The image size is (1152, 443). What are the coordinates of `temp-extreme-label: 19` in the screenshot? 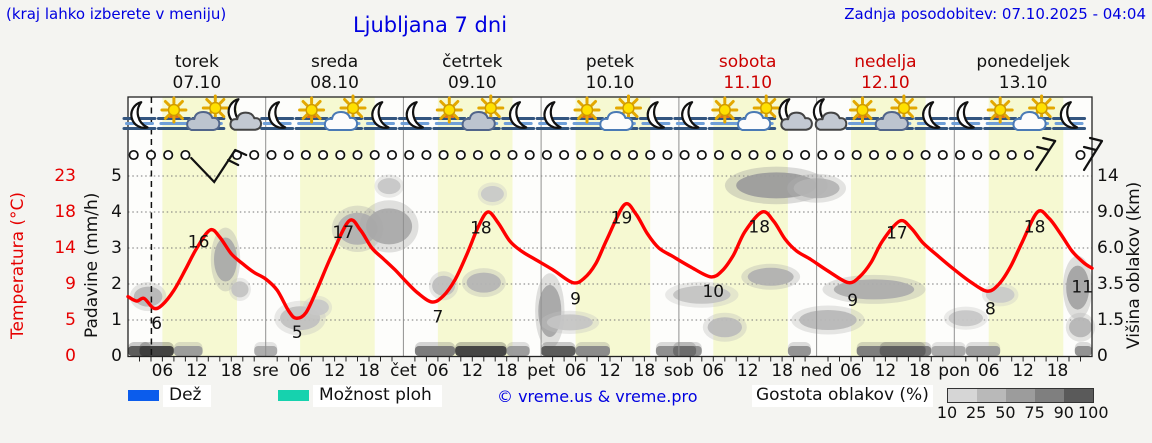 It's located at (622, 218).